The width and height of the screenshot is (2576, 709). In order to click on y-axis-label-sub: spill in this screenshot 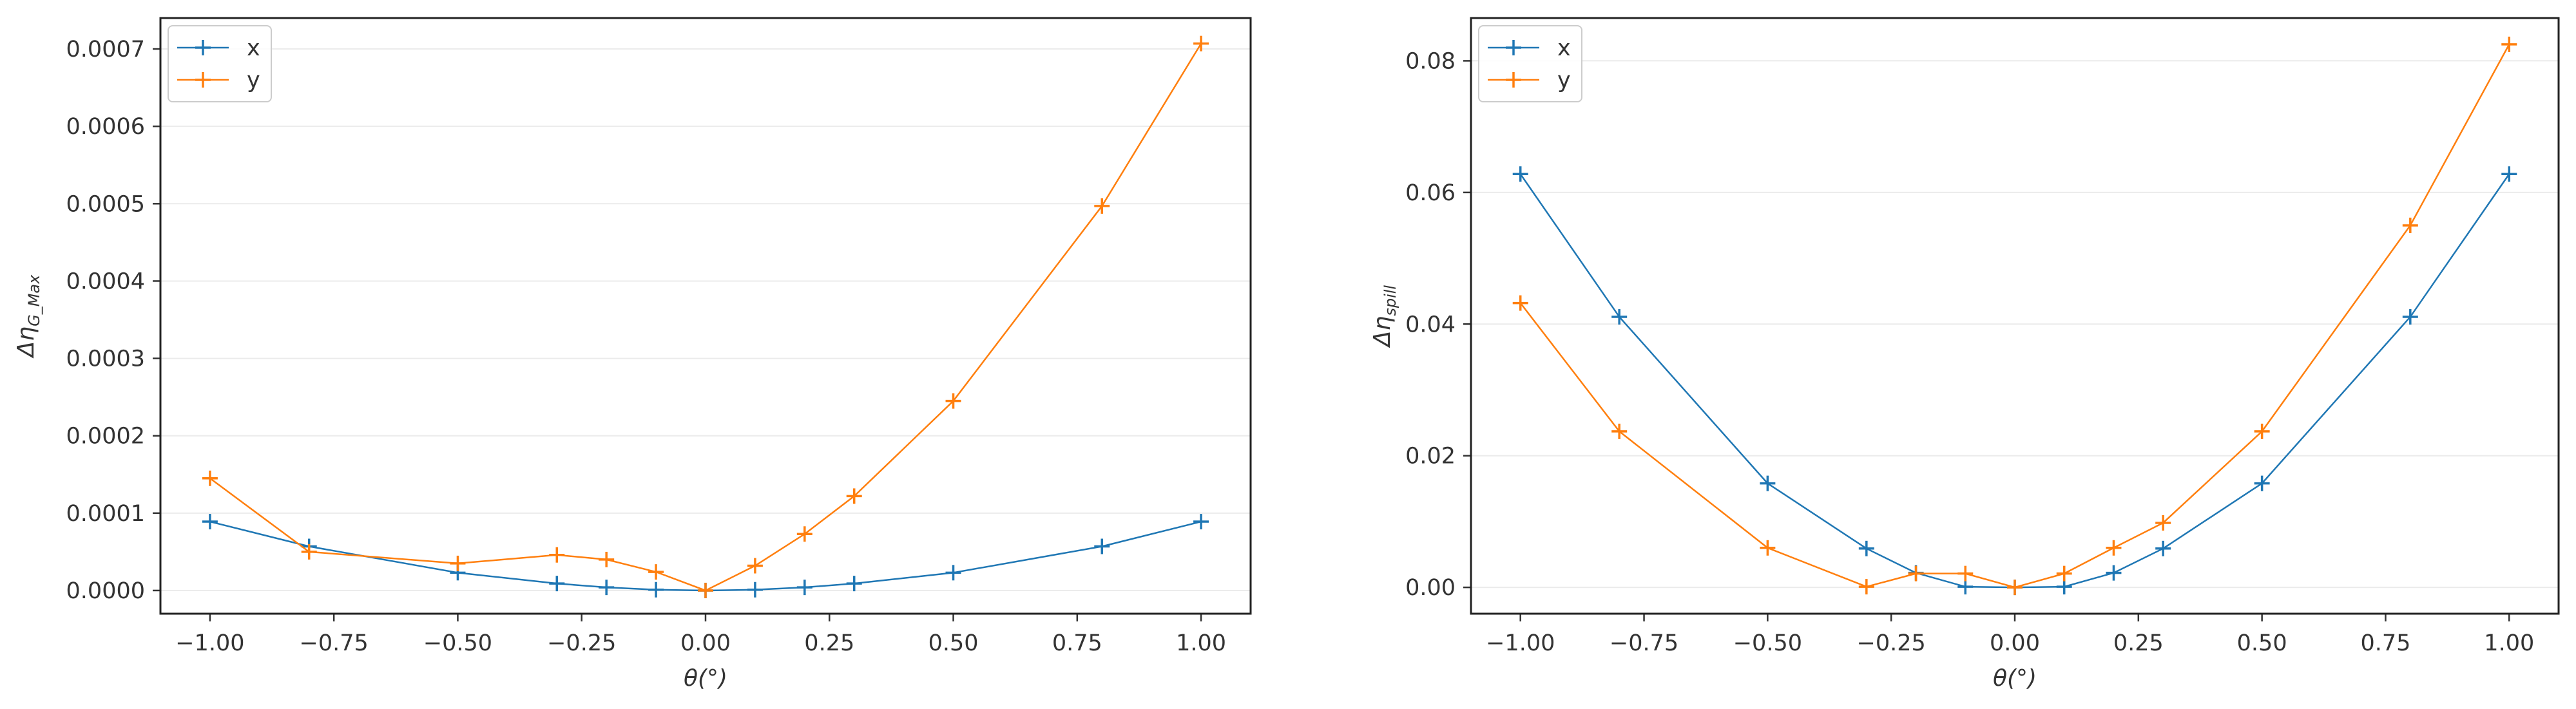, I will do `click(1390, 300)`.